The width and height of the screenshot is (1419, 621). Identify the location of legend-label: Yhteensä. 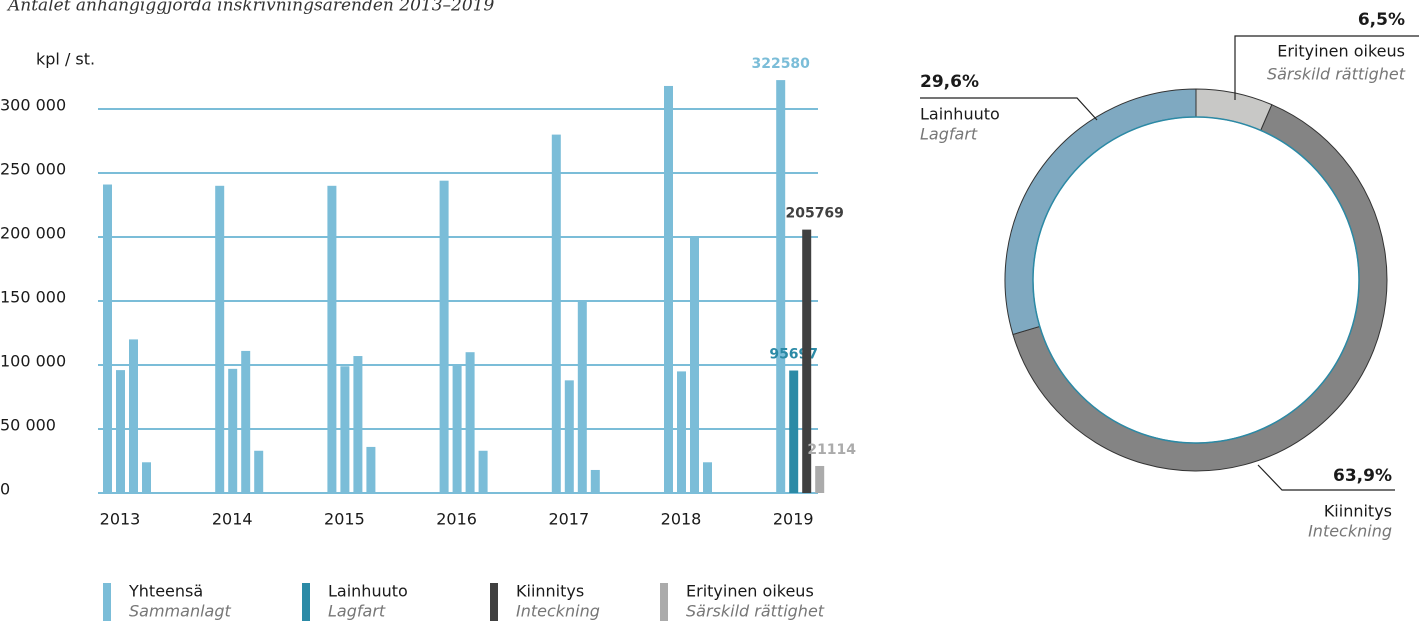
(165, 591).